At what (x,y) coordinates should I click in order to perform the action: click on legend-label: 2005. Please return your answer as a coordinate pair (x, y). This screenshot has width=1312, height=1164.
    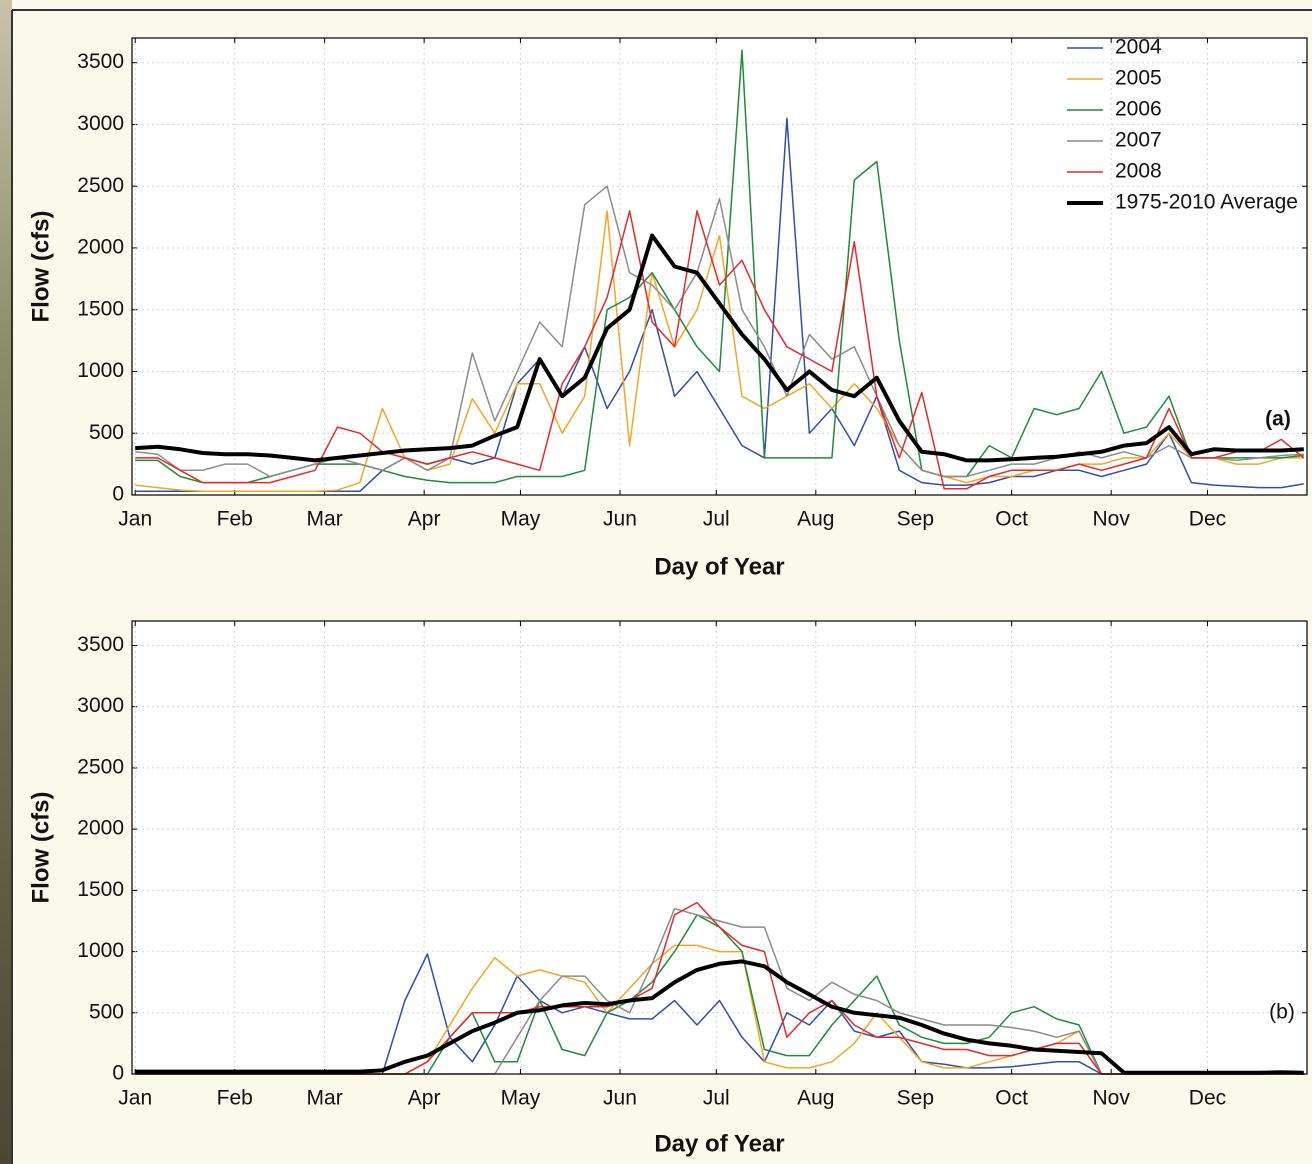
    Looking at the image, I should click on (1138, 78).